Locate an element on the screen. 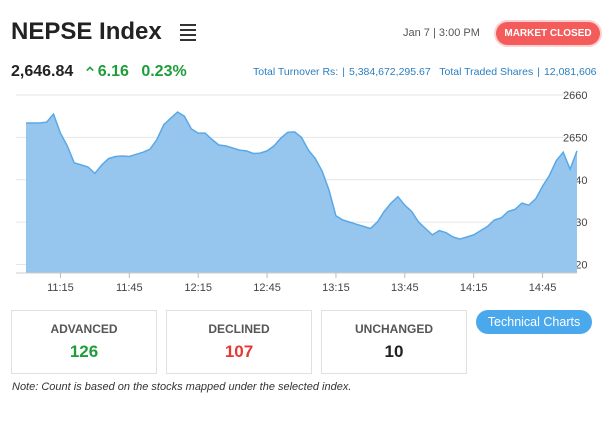  declined-count: 107 is located at coordinates (239, 351).